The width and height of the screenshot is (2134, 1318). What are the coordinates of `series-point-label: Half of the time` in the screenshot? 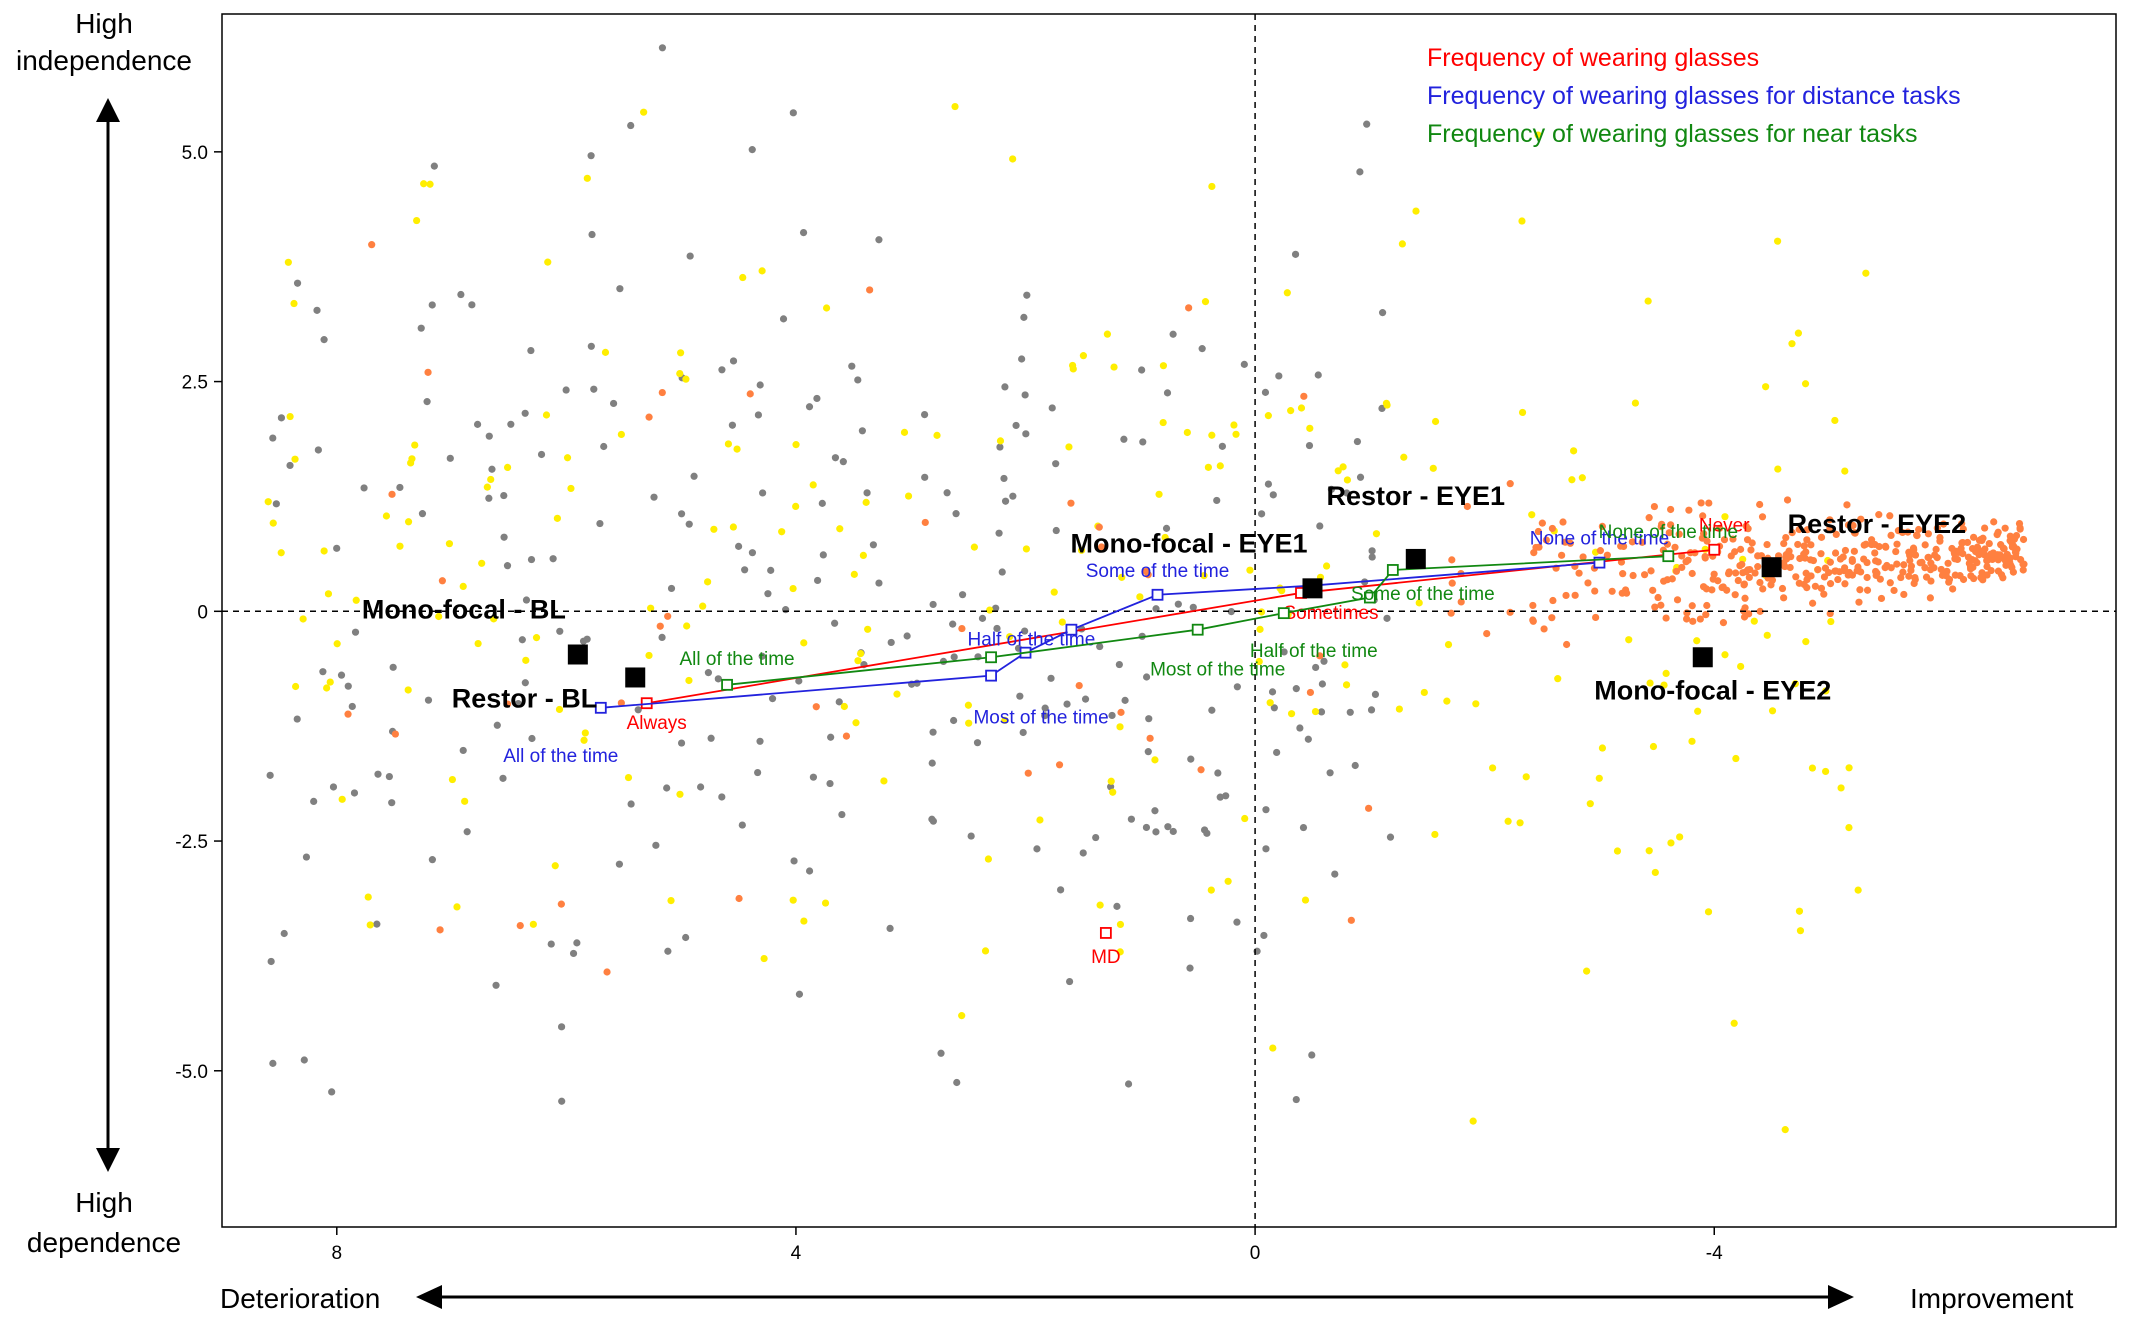 It's located at (1314, 651).